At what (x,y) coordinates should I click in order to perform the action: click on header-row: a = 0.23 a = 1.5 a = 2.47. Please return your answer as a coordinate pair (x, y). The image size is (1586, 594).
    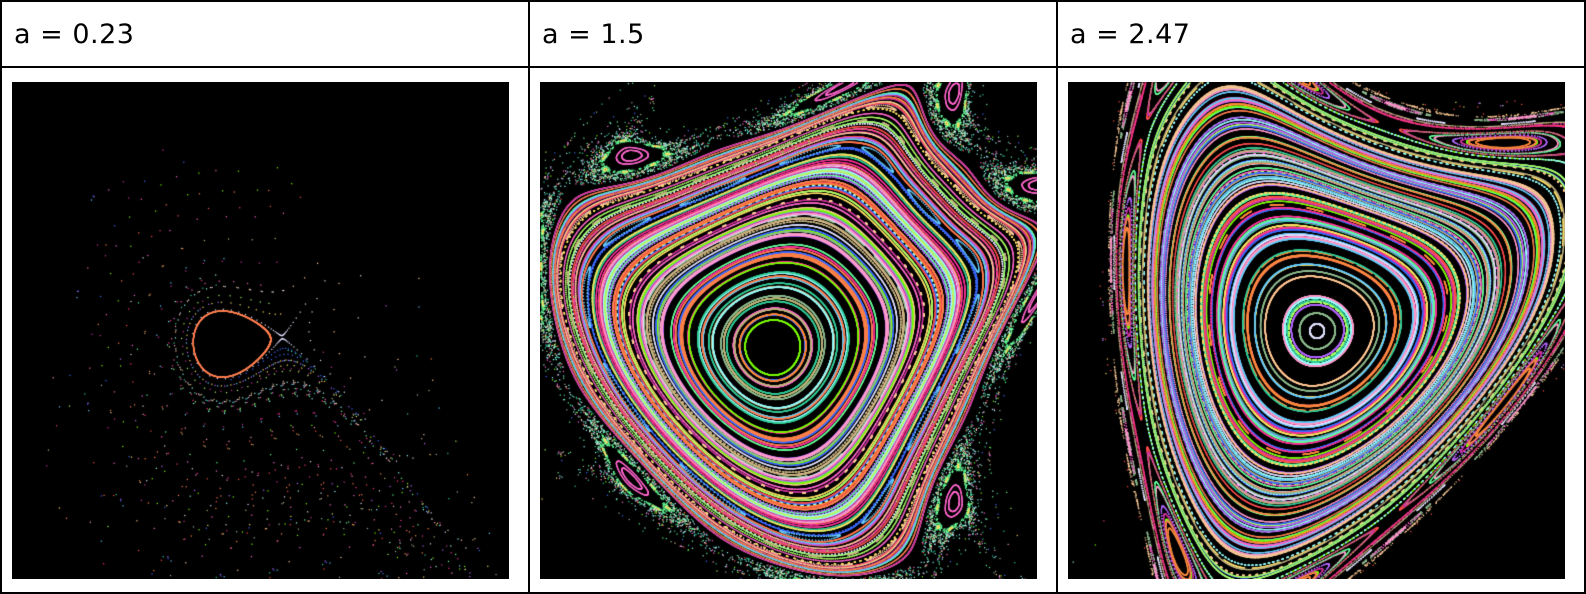
    Looking at the image, I should click on (793, 34).